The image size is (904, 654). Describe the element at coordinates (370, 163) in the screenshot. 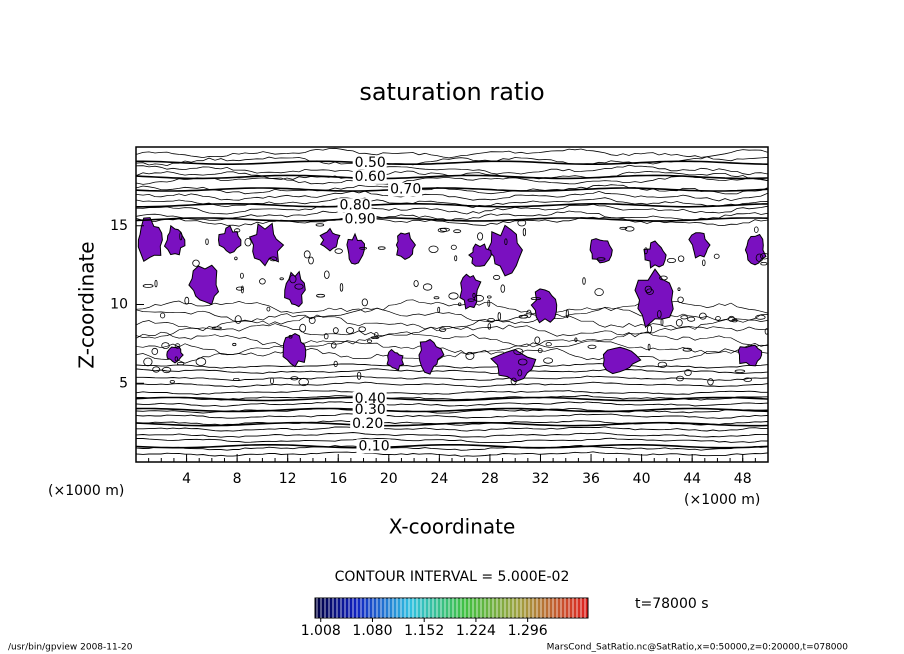

I see `contour-label: 0.50` at that location.